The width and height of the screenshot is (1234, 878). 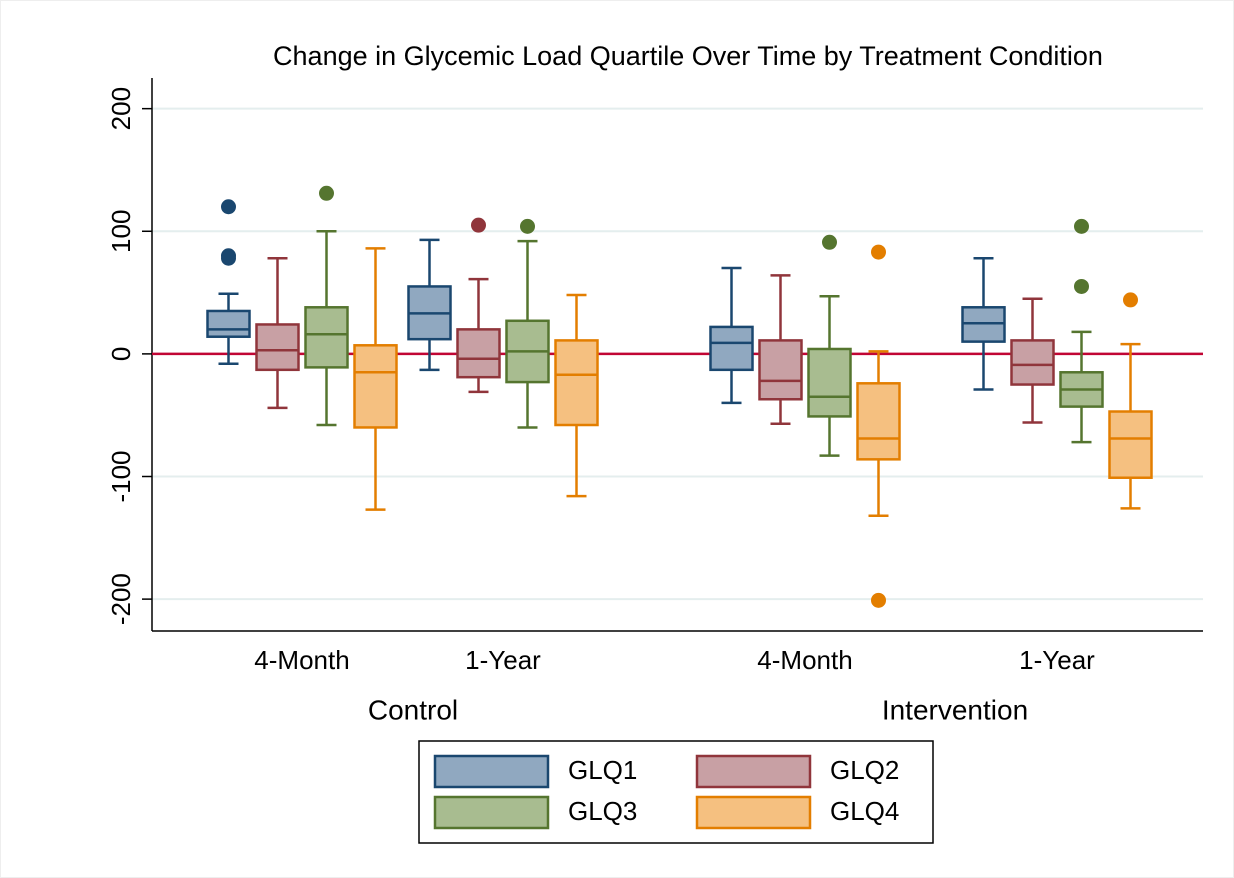 What do you see at coordinates (955, 709) in the screenshot?
I see `group-label: Intervention` at bounding box center [955, 709].